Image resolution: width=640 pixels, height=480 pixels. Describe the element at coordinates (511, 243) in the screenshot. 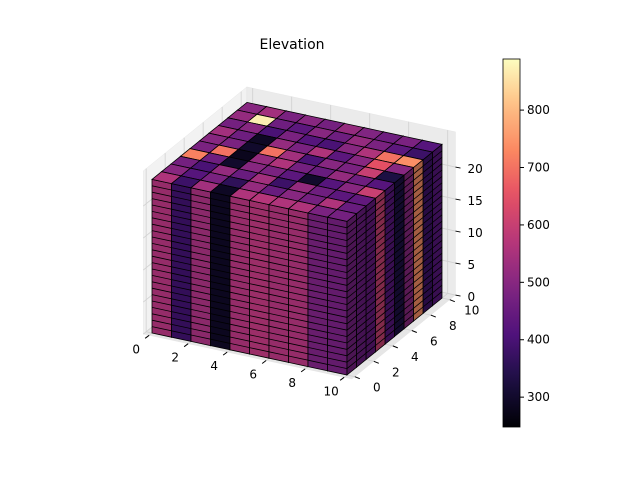

I see `colorbar` at that location.